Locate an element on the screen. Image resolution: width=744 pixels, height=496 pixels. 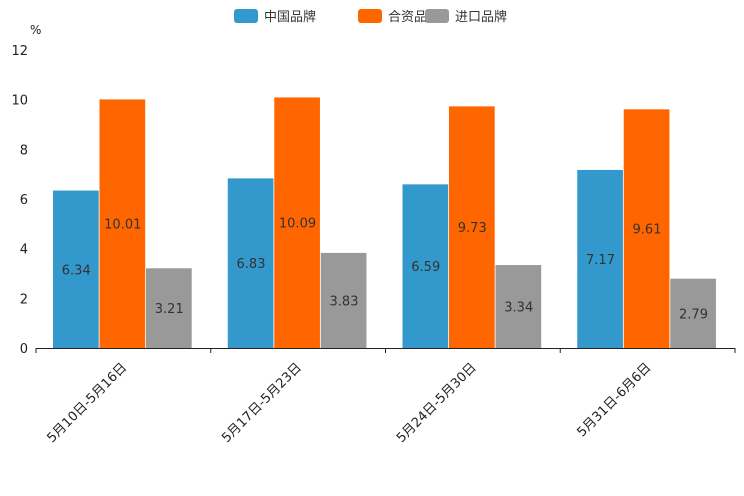
bar-value-label: 2.79 is located at coordinates (693, 314).